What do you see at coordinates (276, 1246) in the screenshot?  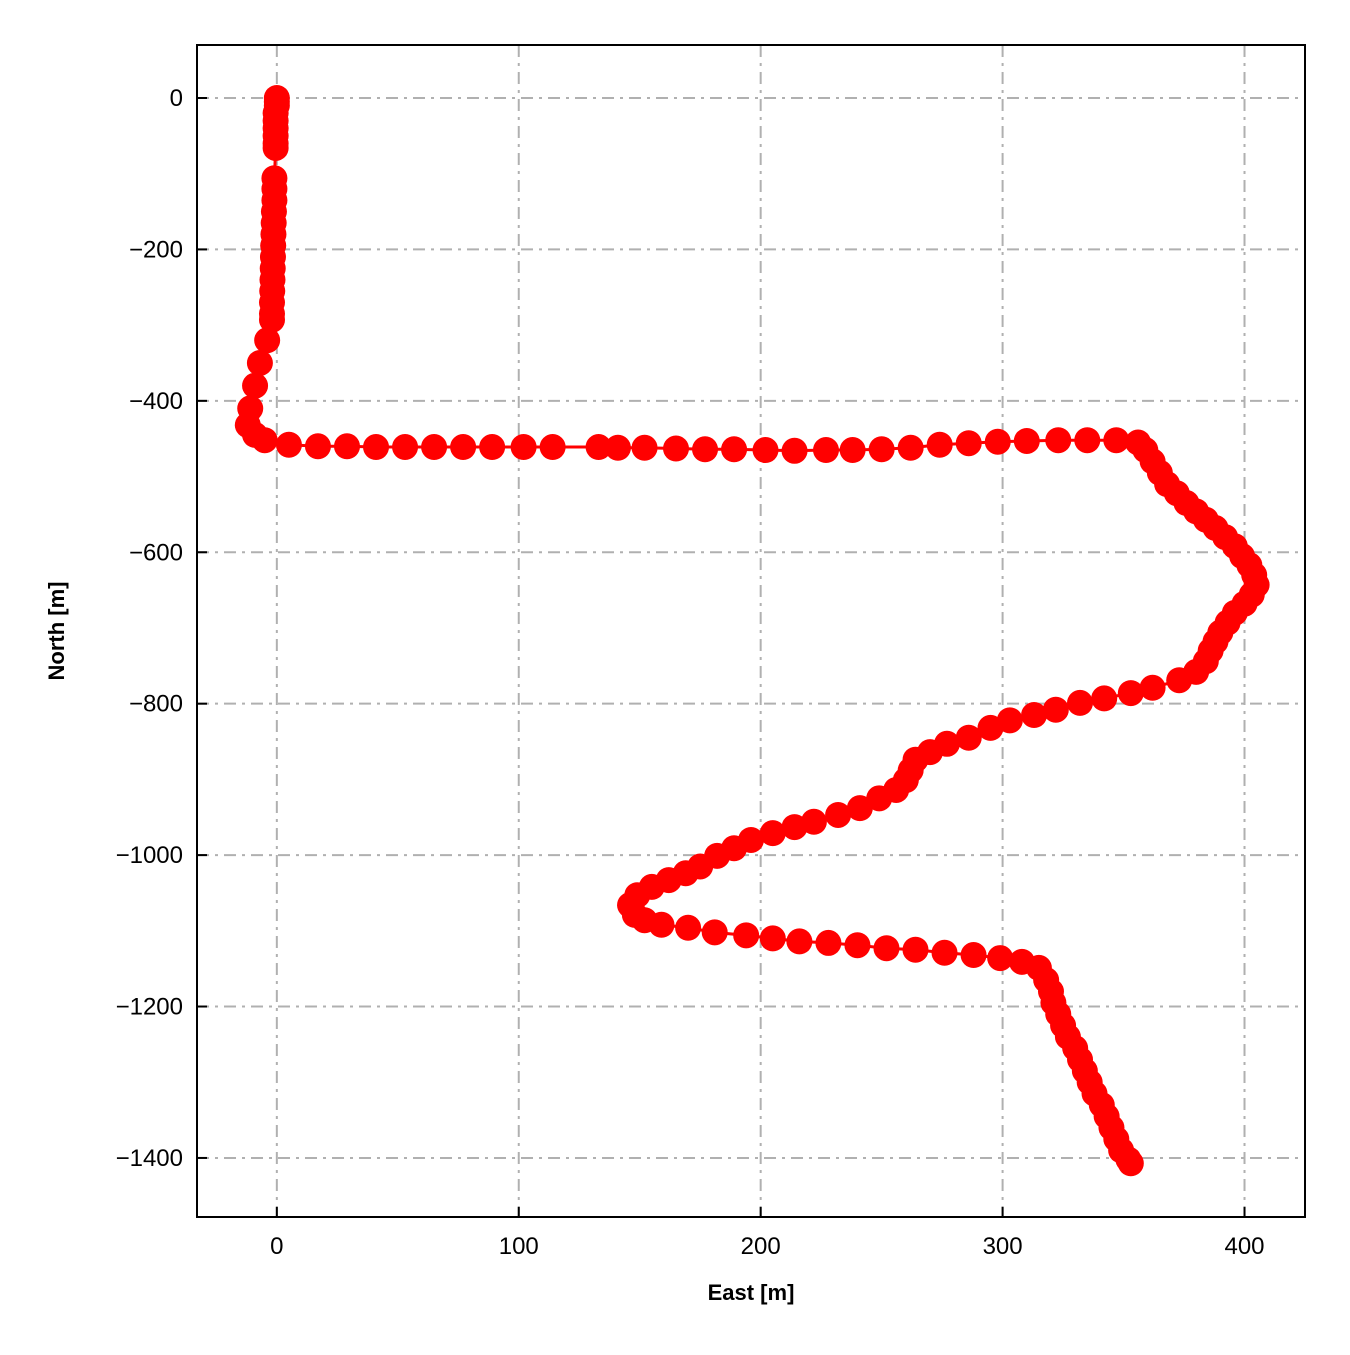 I see `x-tick-label: 0` at bounding box center [276, 1246].